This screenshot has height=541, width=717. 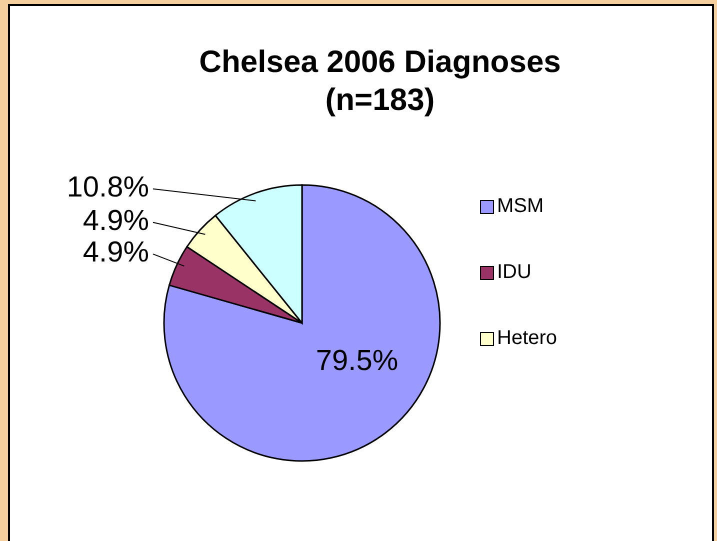 I want to click on chart-title: Chelsea 2006 Diagnoses, so click(x=380, y=61).